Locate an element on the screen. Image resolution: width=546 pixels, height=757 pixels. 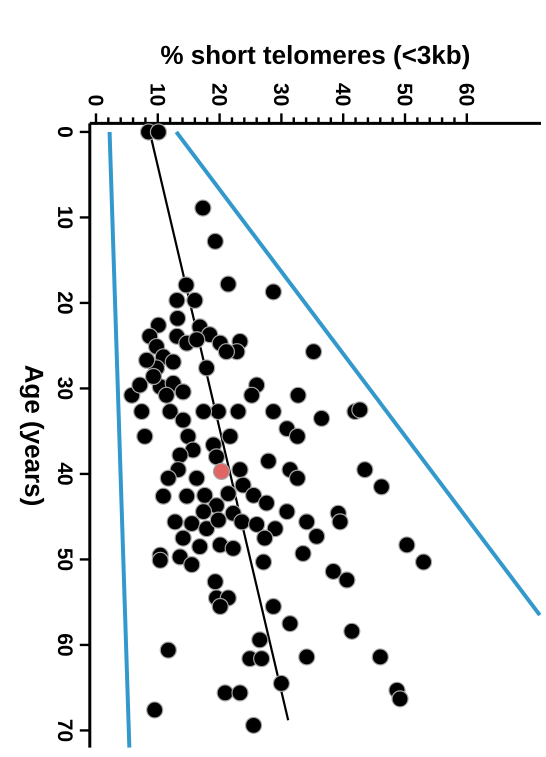
y-tick-label: 20 is located at coordinates (65, 303).